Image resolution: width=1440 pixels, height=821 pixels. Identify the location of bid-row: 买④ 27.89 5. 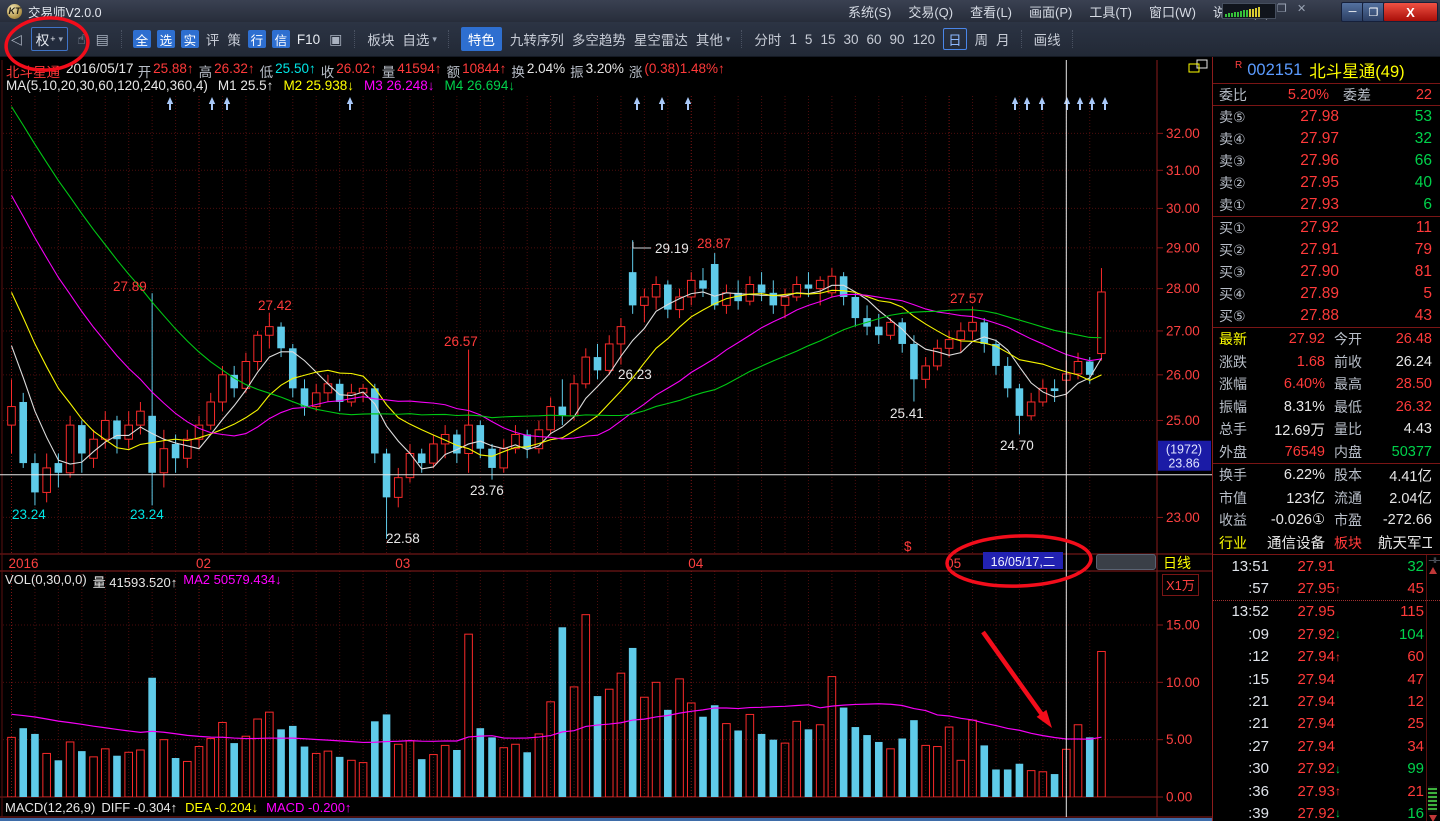
(1326, 294).